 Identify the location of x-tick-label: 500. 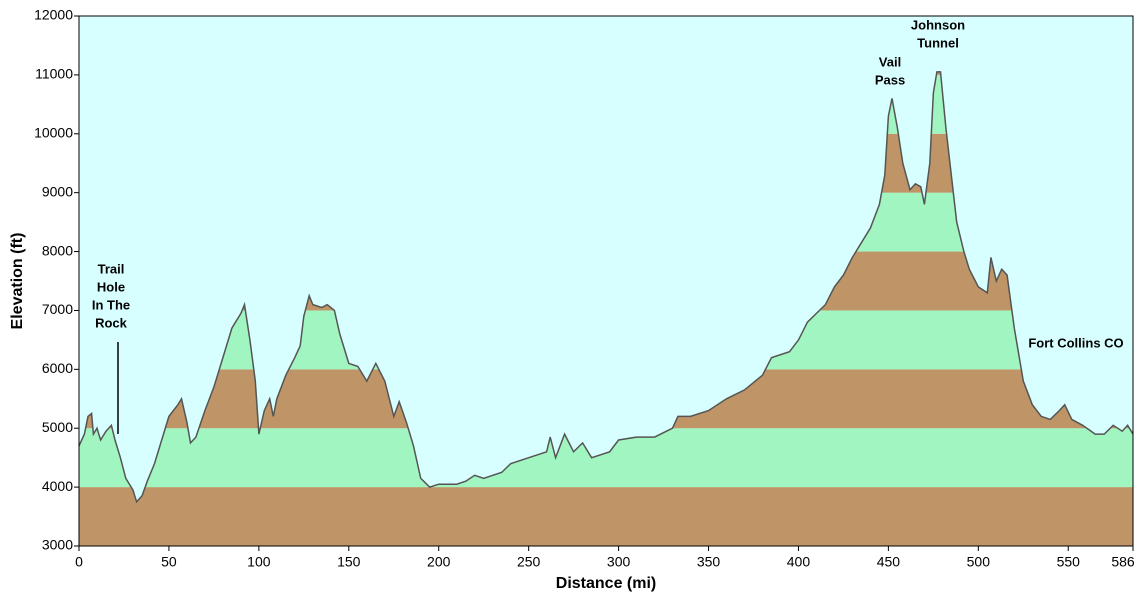
(979, 562).